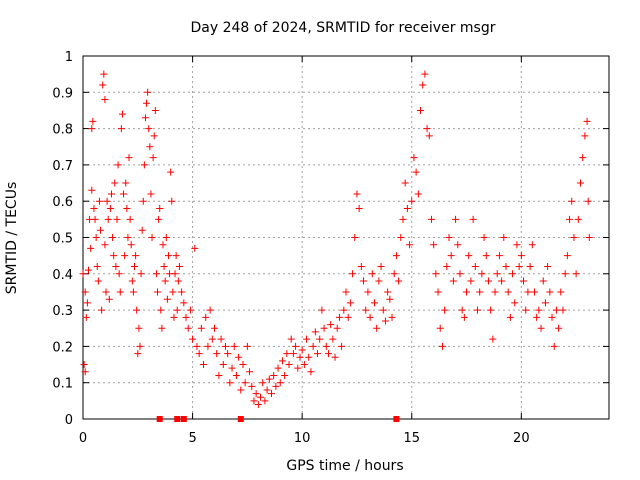 The width and height of the screenshot is (640, 480). What do you see at coordinates (62, 311) in the screenshot?
I see `y-tick-label: 0.3` at bounding box center [62, 311].